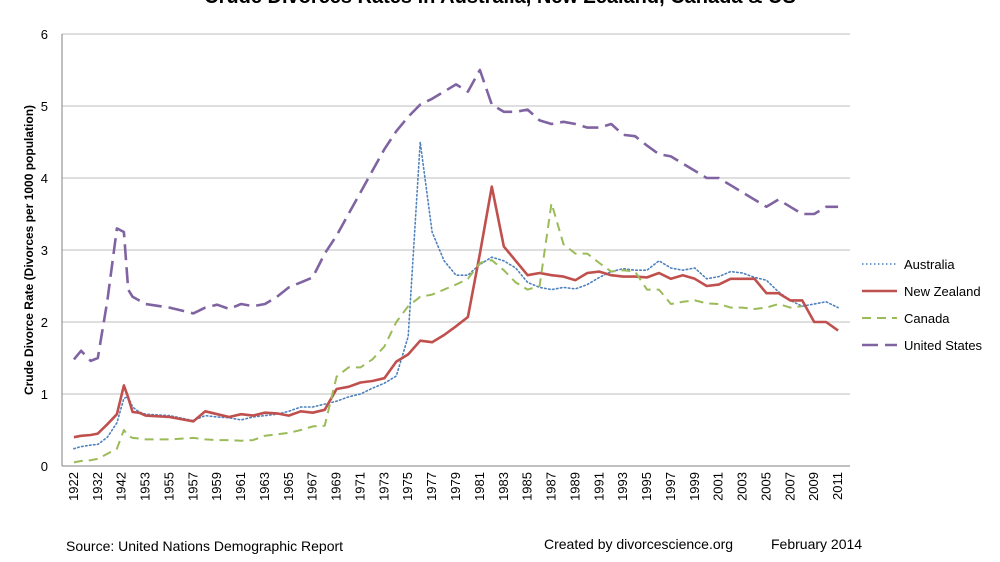 The height and width of the screenshot is (562, 1000). What do you see at coordinates (929, 264) in the screenshot?
I see `legend-label: Australia` at bounding box center [929, 264].